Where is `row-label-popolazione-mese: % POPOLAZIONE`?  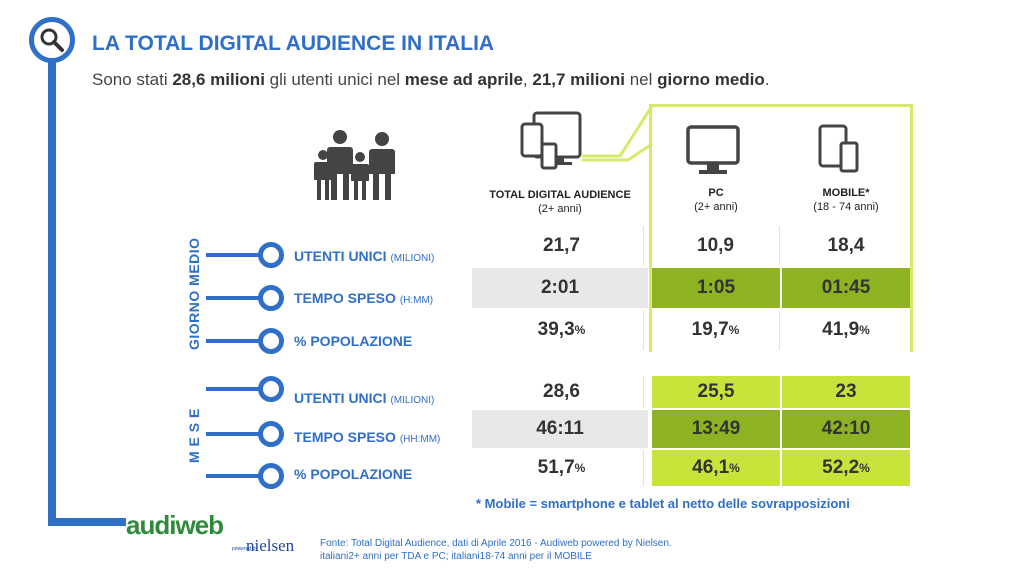
row-label-popolazione-mese: % POPOLAZIONE is located at coordinates (353, 474).